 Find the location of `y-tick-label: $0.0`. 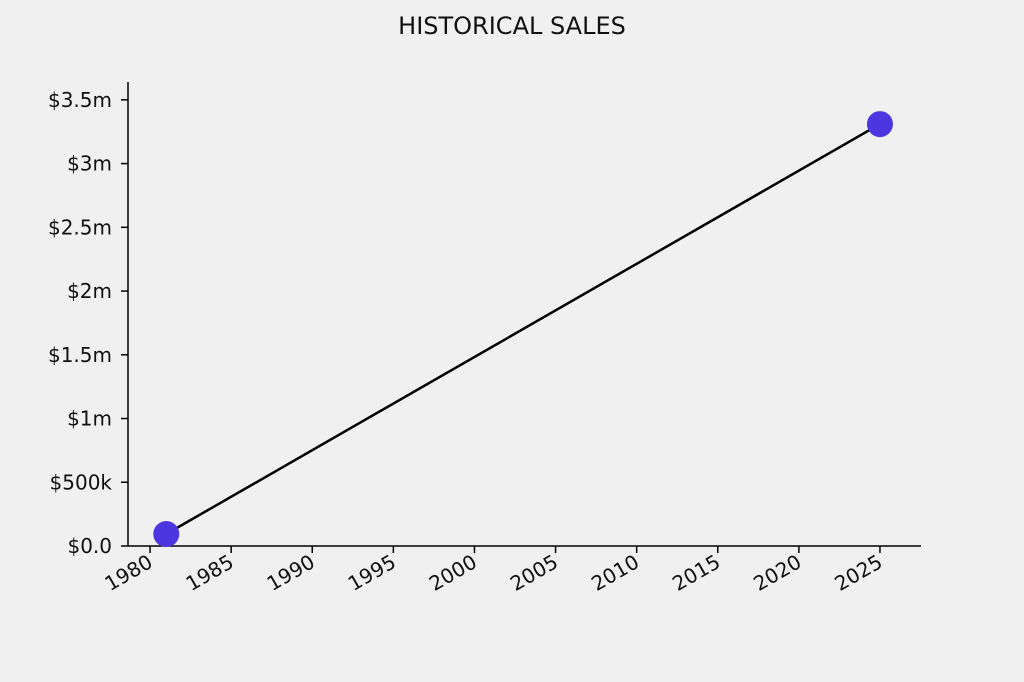

y-tick-label: $0.0 is located at coordinates (89, 546).